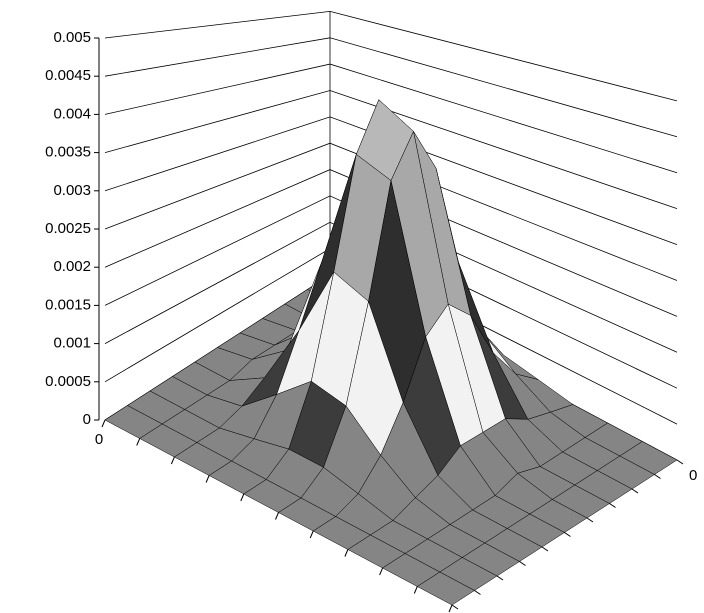 This screenshot has height=613, width=704. I want to click on y-tick-label: 0, so click(693, 475).